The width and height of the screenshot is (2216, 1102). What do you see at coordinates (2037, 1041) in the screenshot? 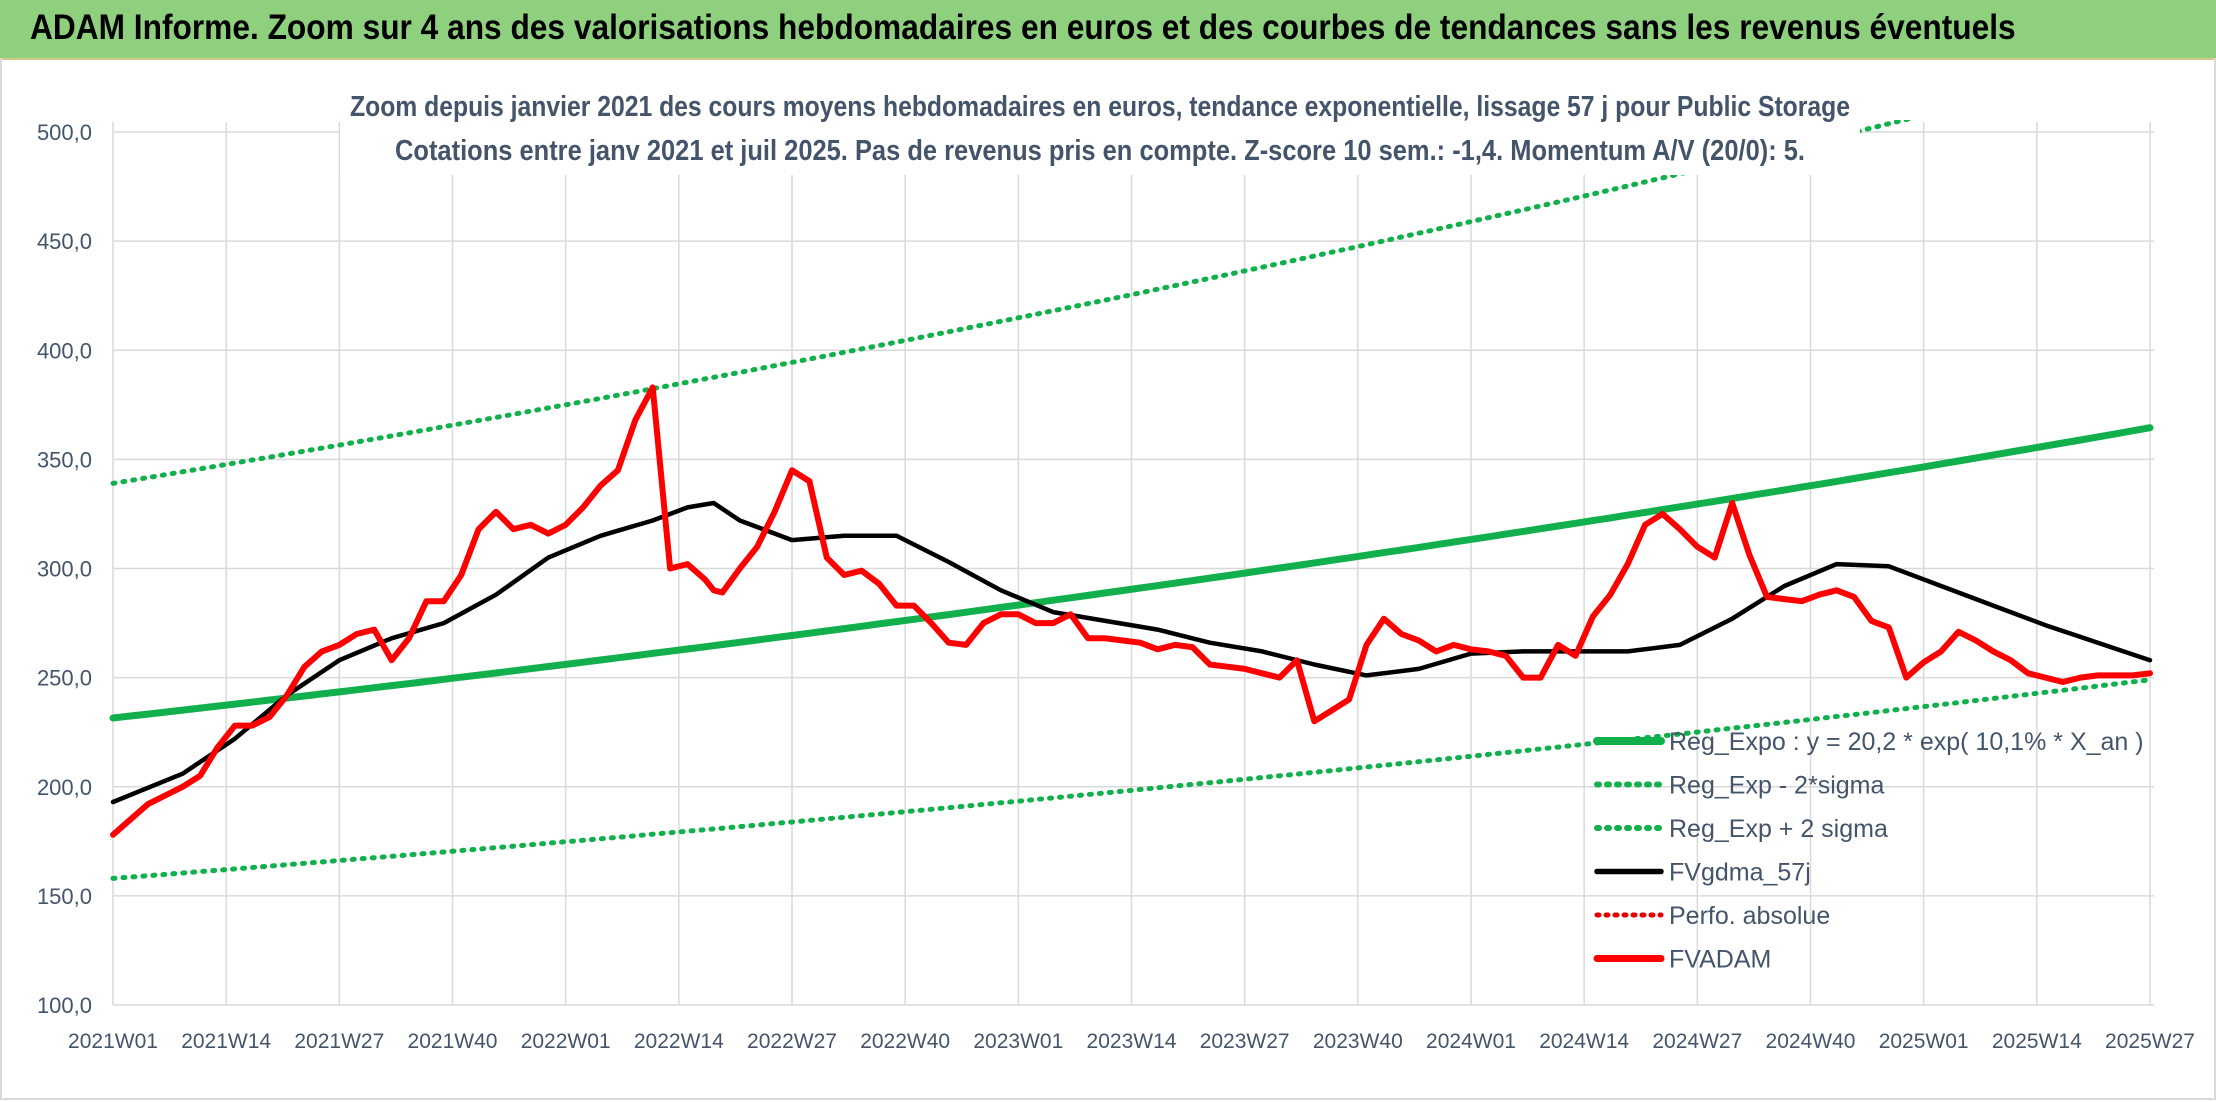
I see `x-tick-label: 2025W14` at bounding box center [2037, 1041].